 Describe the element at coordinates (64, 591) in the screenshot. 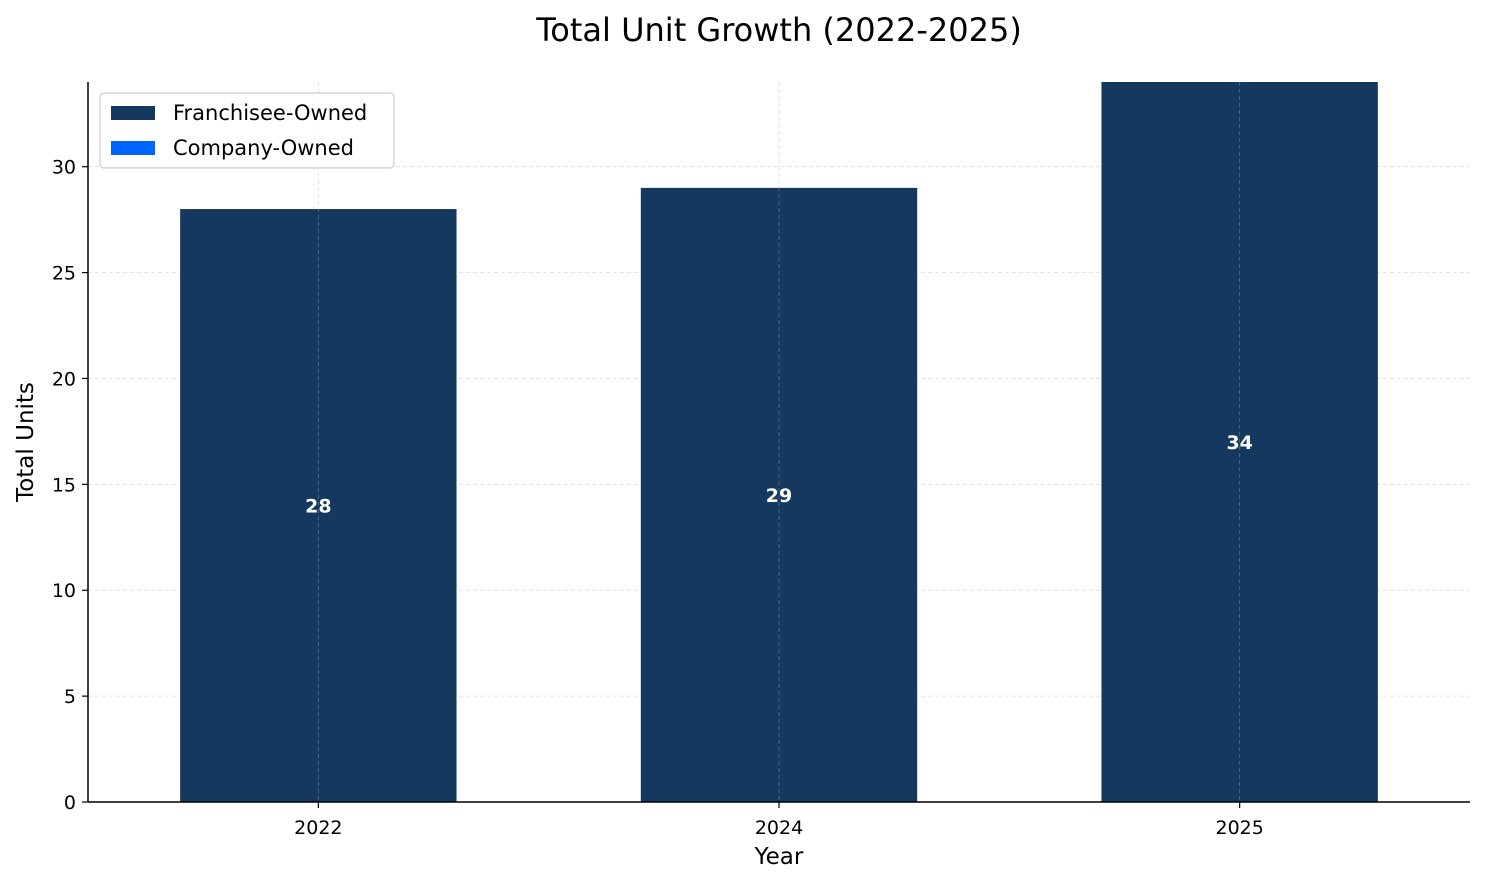

I see `y-tick-label: 10` at that location.